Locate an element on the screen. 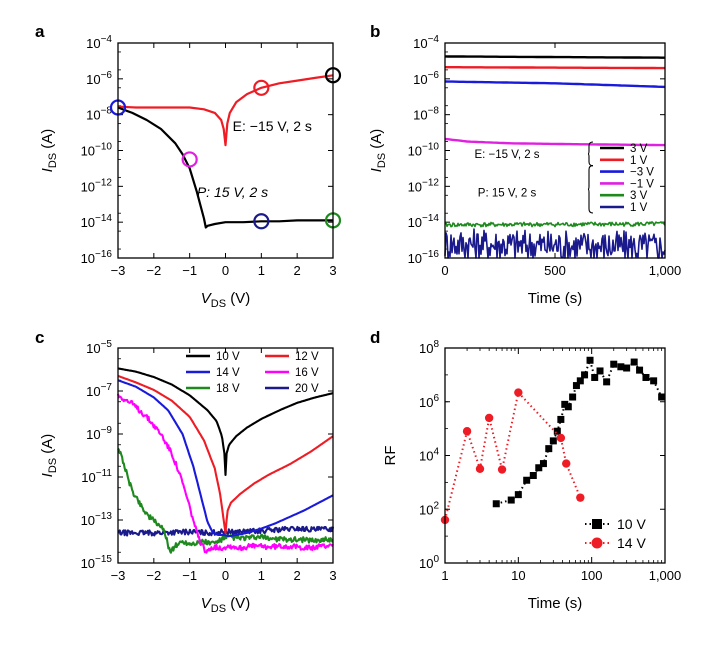 The width and height of the screenshot is (712, 646). ytick-label-a: 10⁻⁴ is located at coordinates (99, 42).